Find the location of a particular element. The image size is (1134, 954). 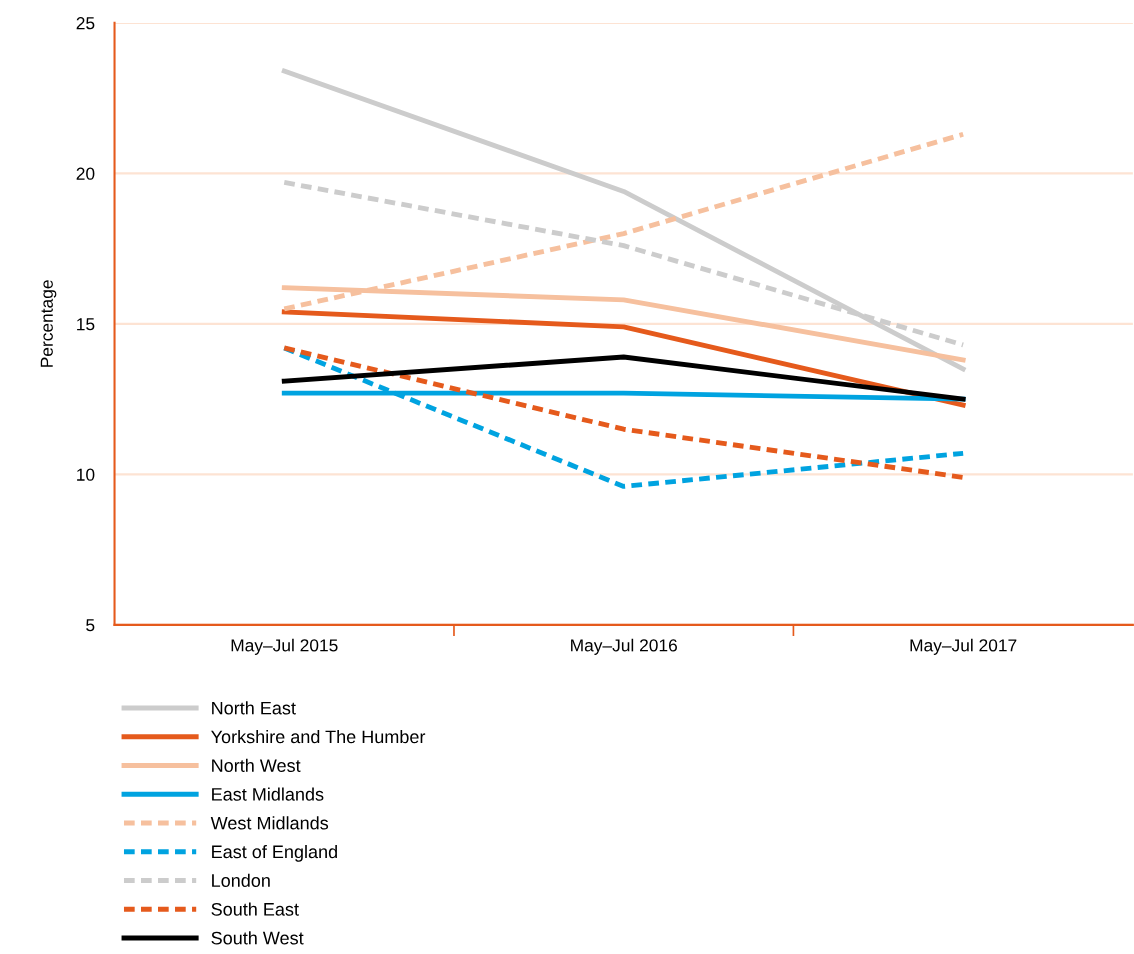

x-tick-label: May–Jul 2016 is located at coordinates (624, 646).